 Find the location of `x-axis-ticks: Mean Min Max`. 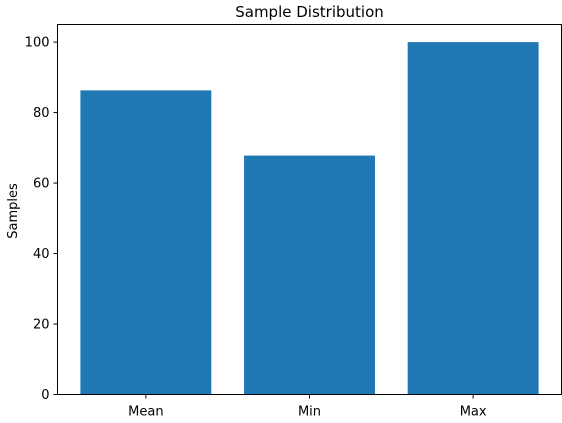

x-axis-ticks: Mean Min Max is located at coordinates (307, 407).